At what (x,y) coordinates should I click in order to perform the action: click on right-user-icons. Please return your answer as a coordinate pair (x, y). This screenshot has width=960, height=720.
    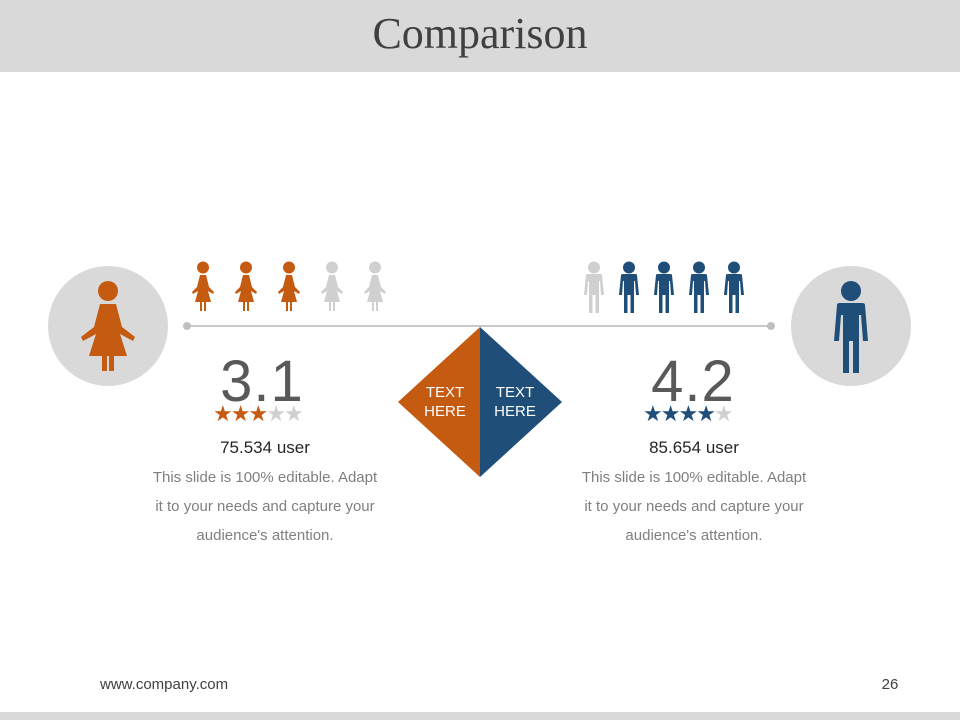
    Looking at the image, I should click on (664, 288).